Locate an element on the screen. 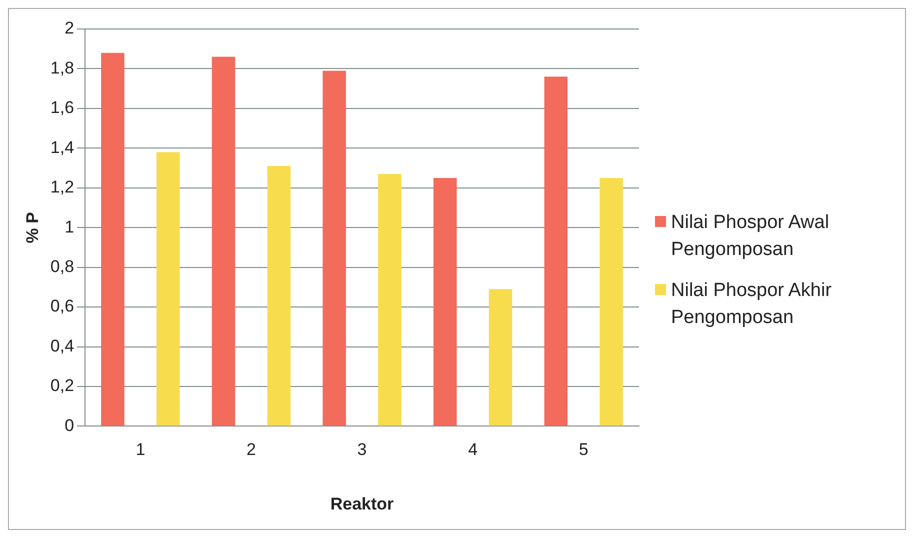 Image resolution: width=916 pixels, height=541 pixels. x-tick-label: 3 is located at coordinates (362, 450).